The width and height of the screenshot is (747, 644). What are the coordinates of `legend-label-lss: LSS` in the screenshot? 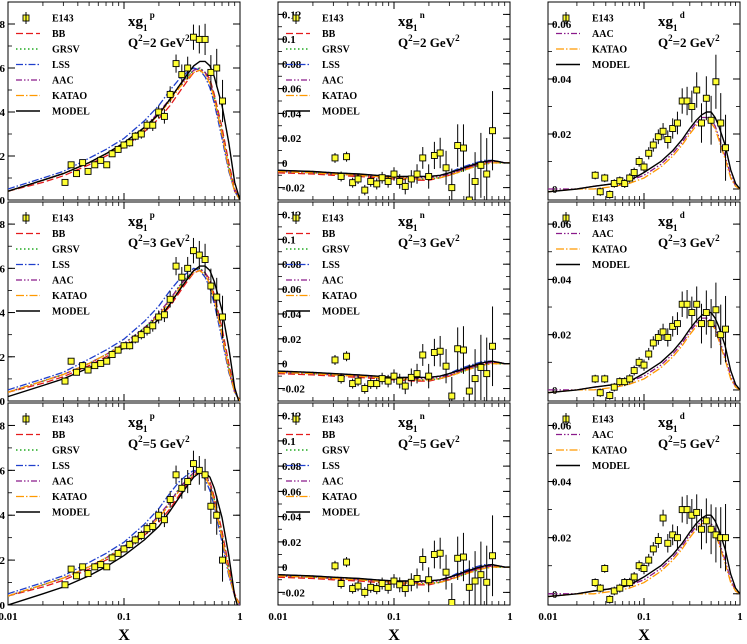 It's located at (331, 466).